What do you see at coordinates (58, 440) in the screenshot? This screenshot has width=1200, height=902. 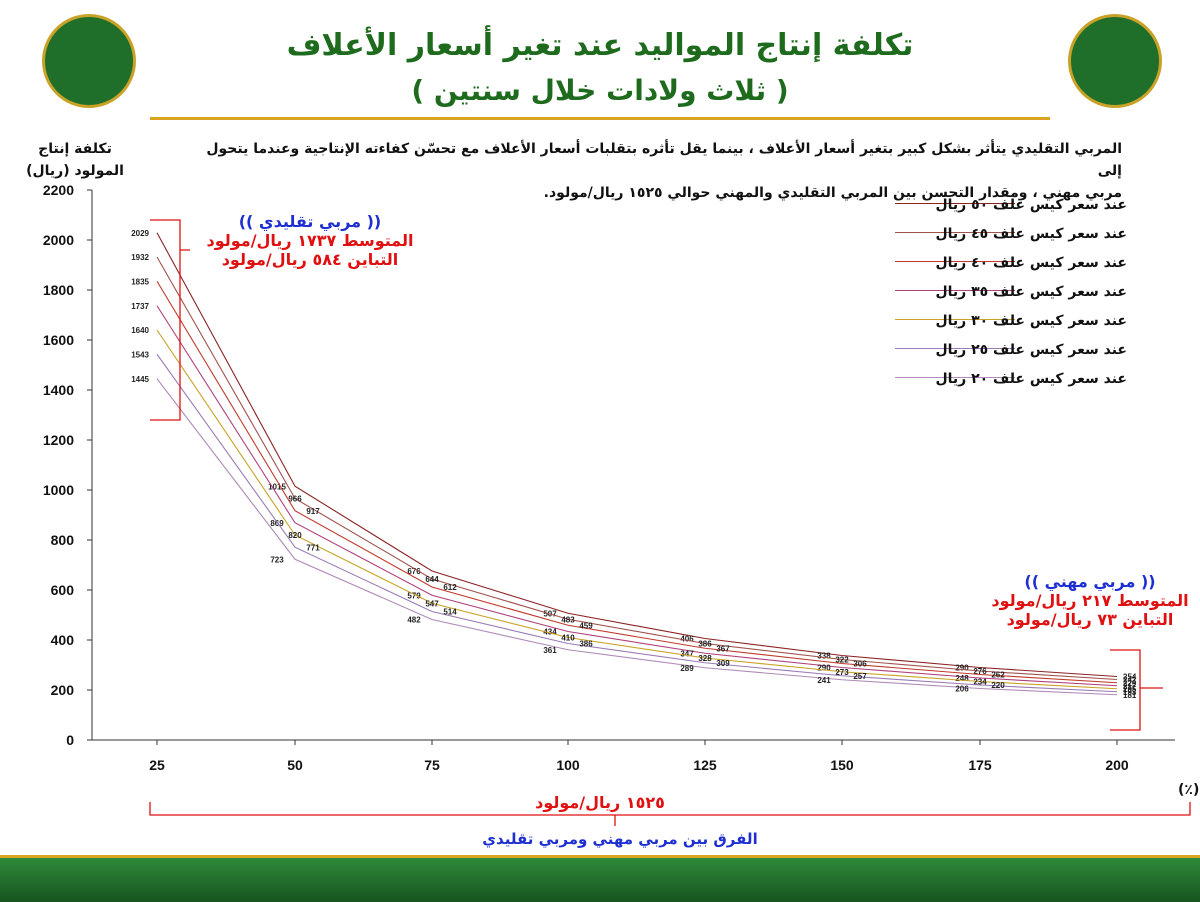 I see `y-tick-label: 1200` at bounding box center [58, 440].